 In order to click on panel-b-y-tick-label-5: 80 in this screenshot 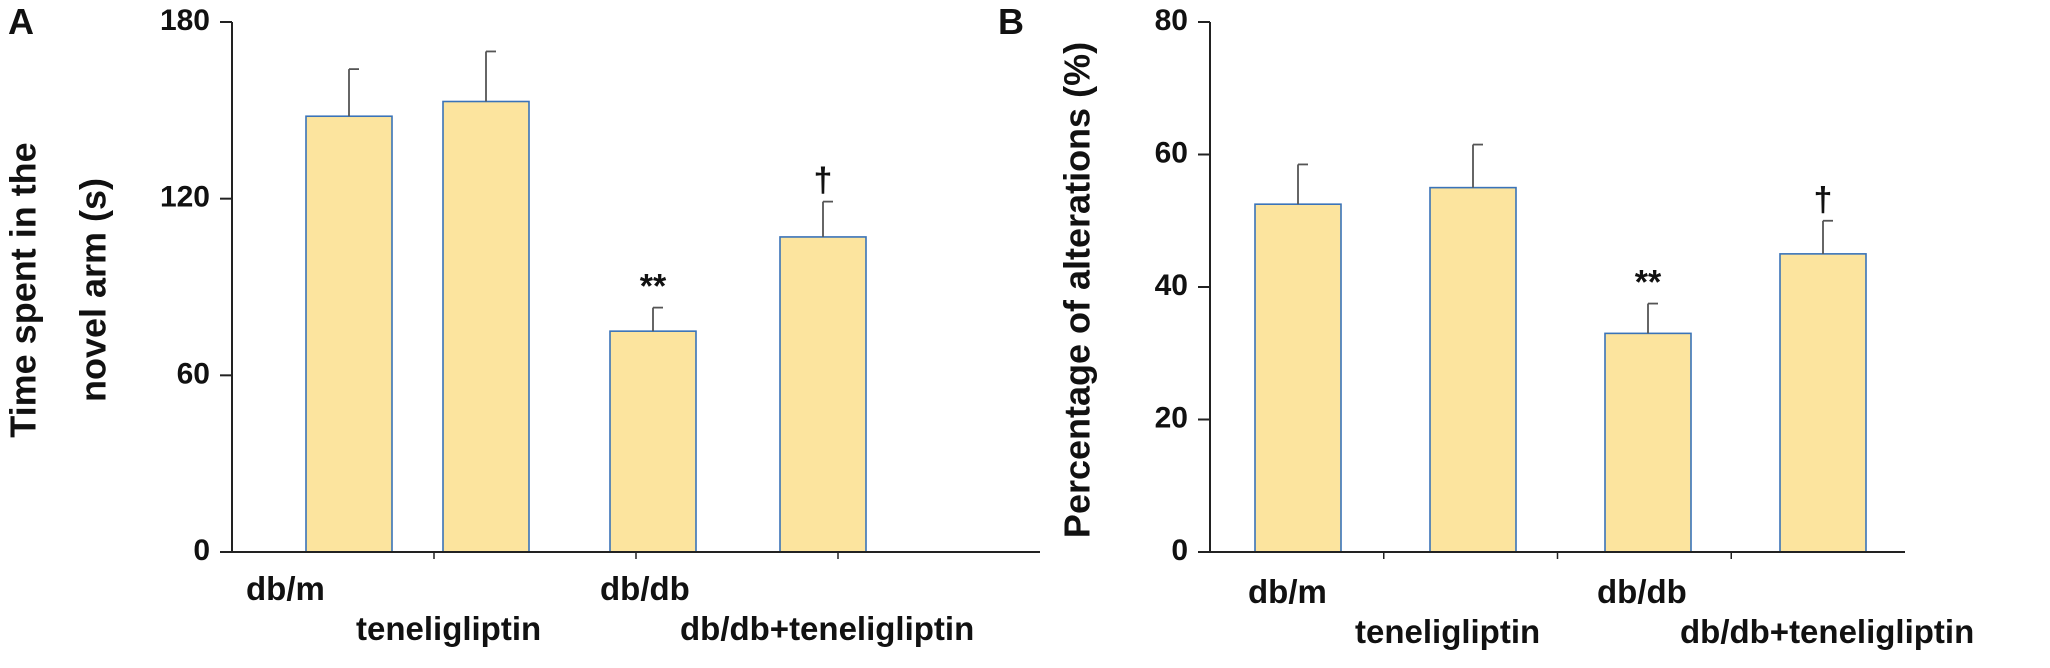, I will do `click(1171, 20)`.